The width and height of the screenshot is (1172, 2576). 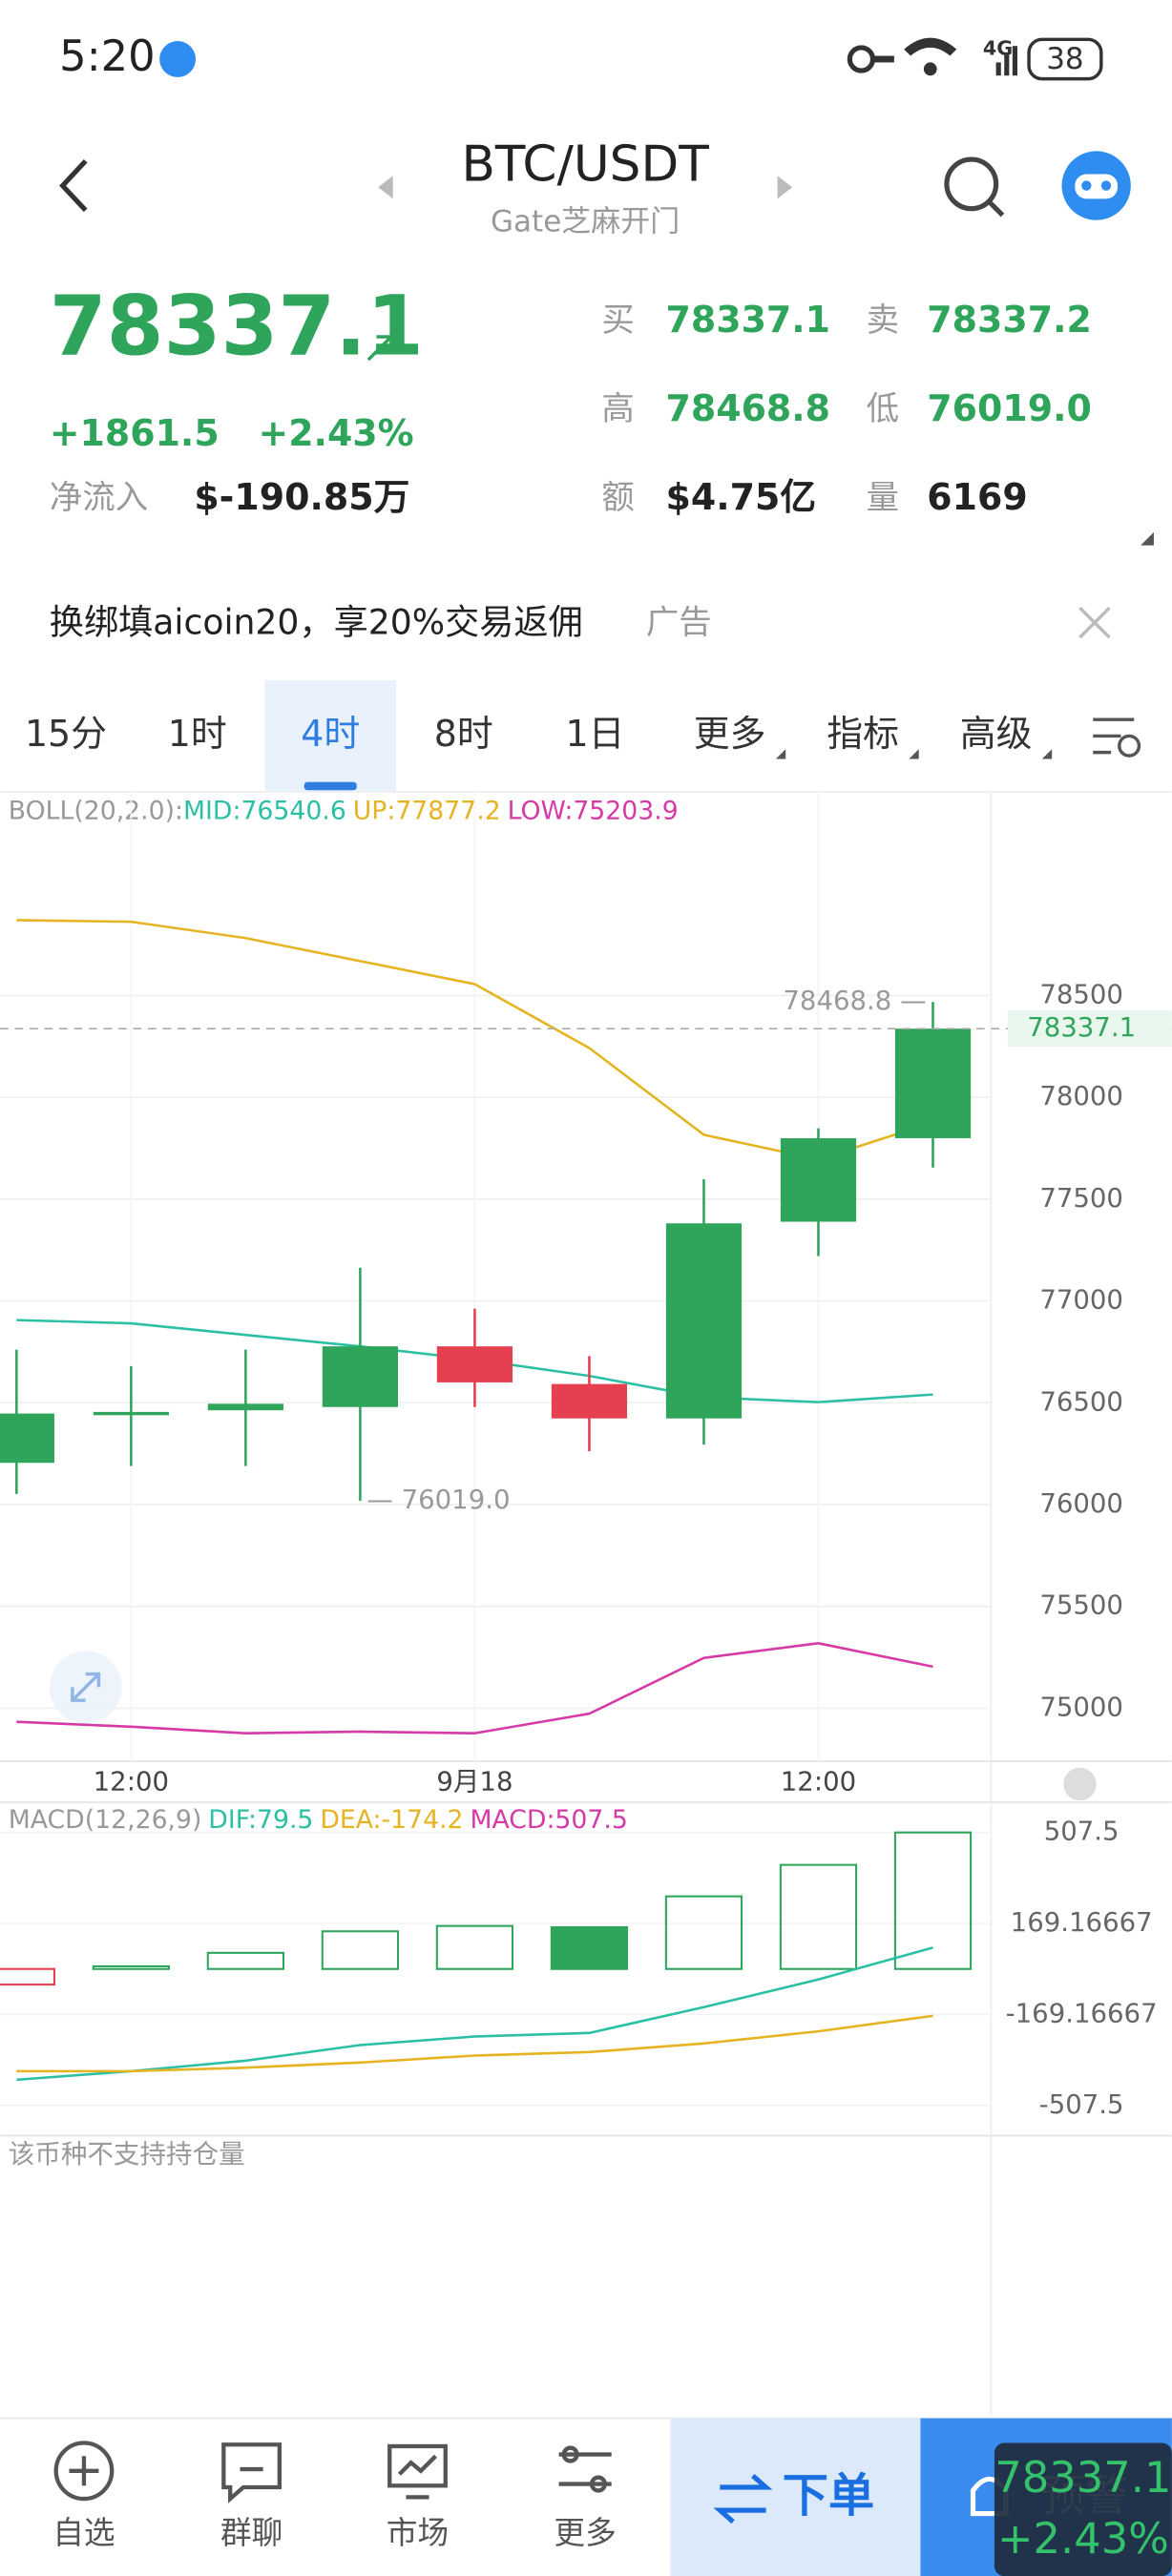 What do you see at coordinates (1081, 1401) in the screenshot?
I see `y-tick-label: 76500` at bounding box center [1081, 1401].